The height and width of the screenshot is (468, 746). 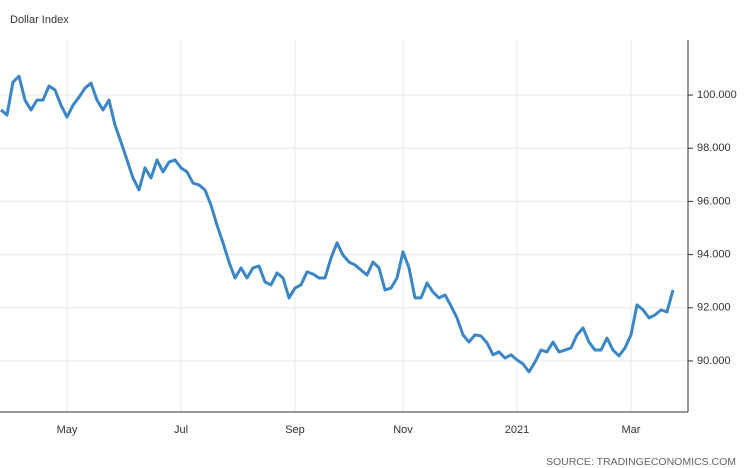 What do you see at coordinates (67, 430) in the screenshot?
I see `x-tick-label: May` at bounding box center [67, 430].